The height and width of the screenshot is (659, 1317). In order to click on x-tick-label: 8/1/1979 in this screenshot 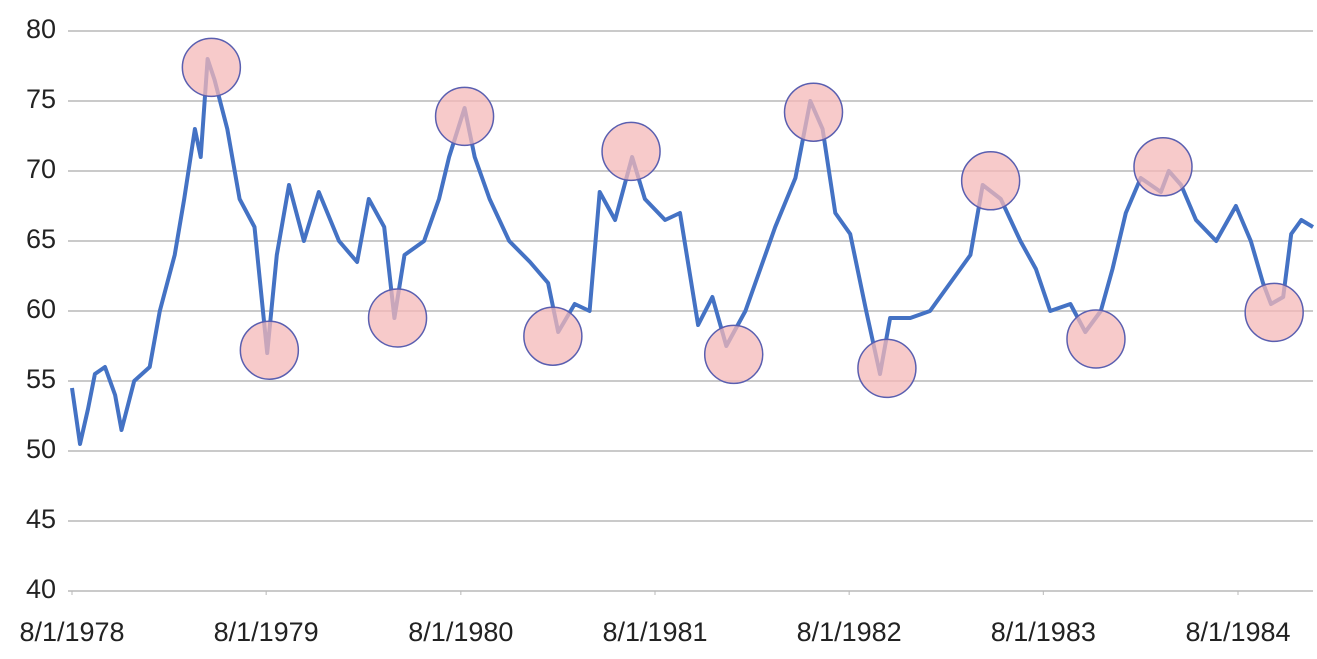, I will do `click(266, 632)`.